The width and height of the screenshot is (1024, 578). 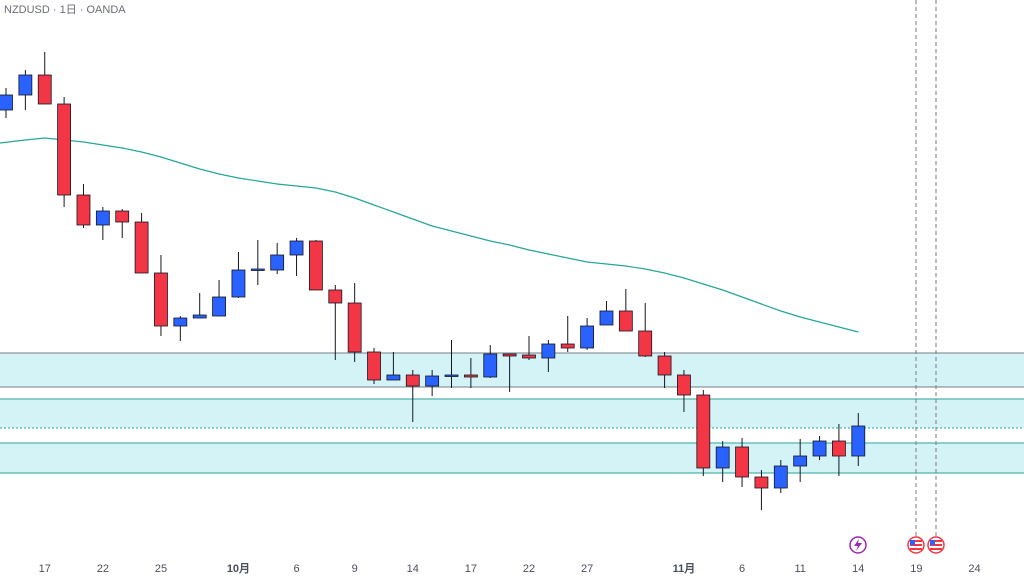 What do you see at coordinates (587, 569) in the screenshot?
I see `x-tick-label: 27` at bounding box center [587, 569].